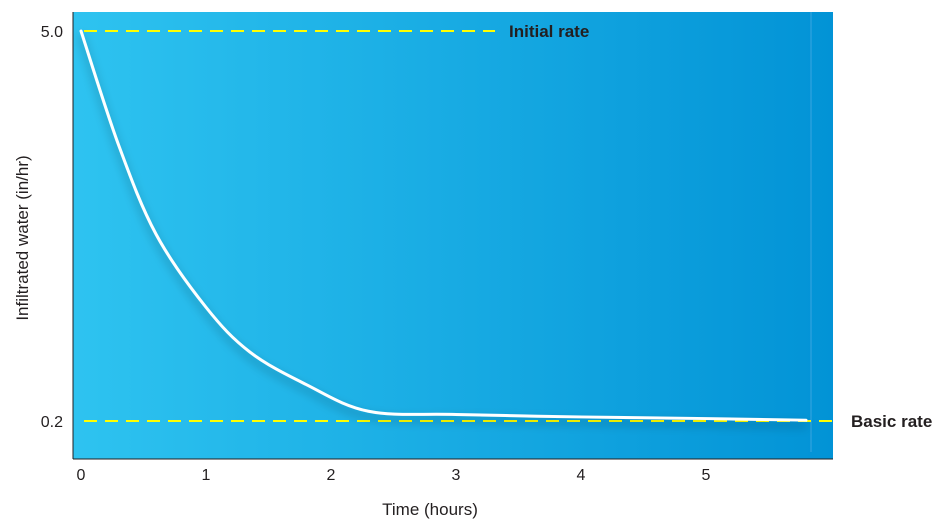  I want to click on x-tick-labels: 0 1 2 3 4 5, so click(394, 475).